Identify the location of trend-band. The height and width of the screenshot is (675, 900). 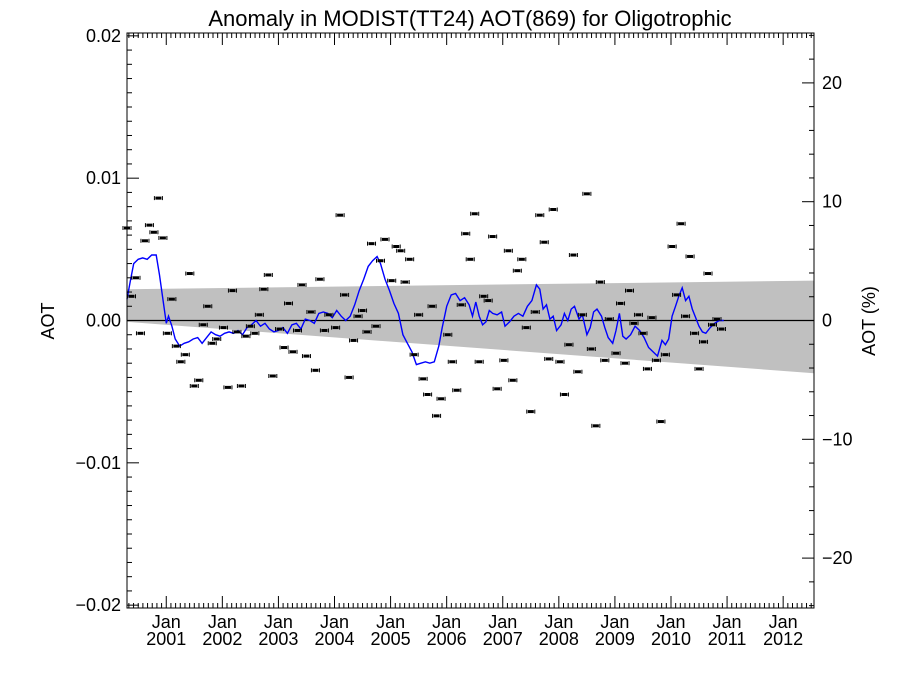
(470, 327).